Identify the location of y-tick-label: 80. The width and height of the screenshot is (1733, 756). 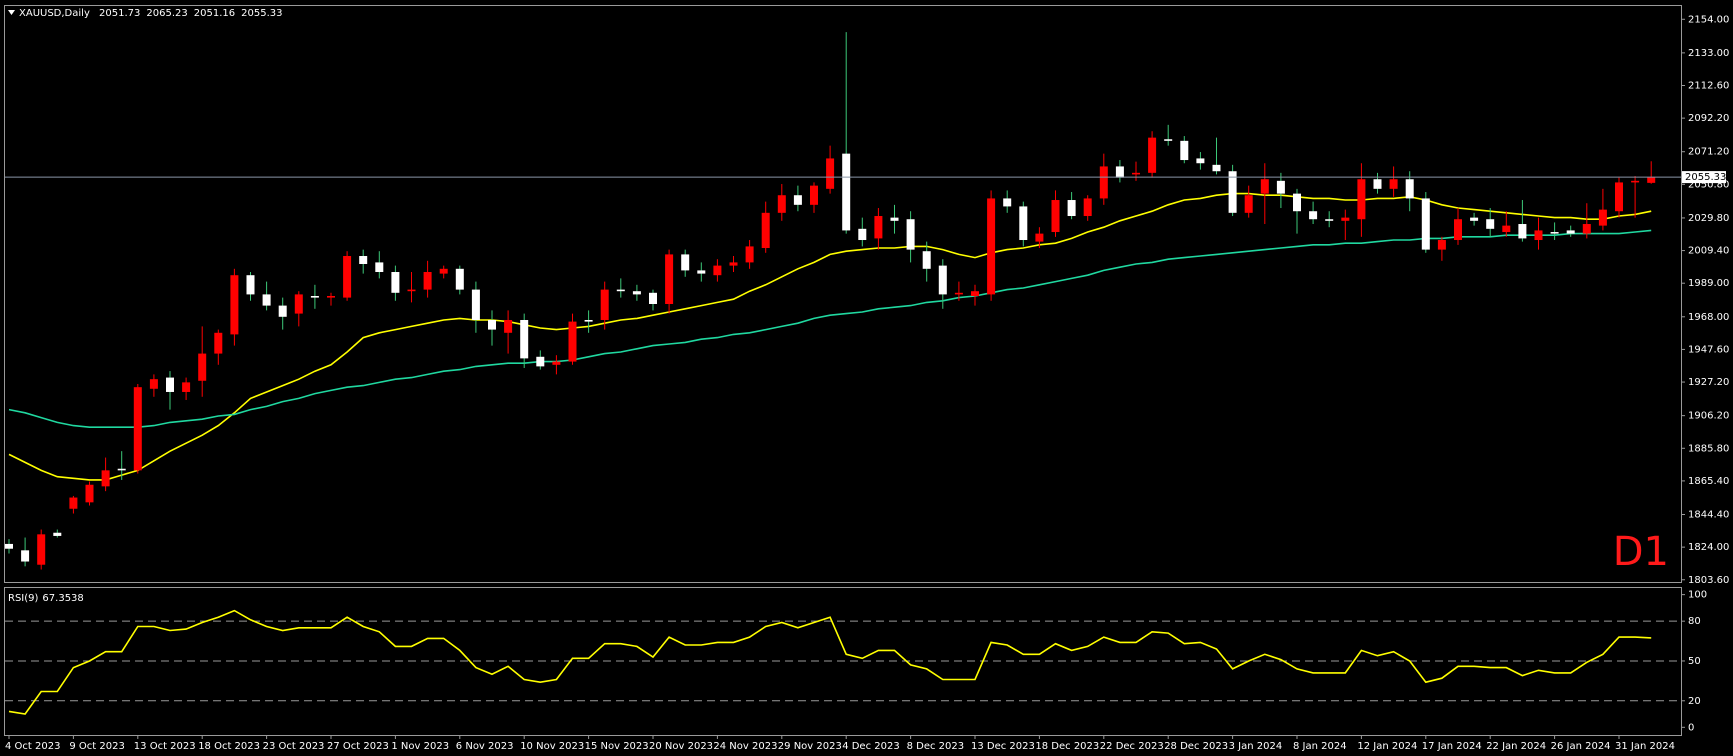
(1694, 621).